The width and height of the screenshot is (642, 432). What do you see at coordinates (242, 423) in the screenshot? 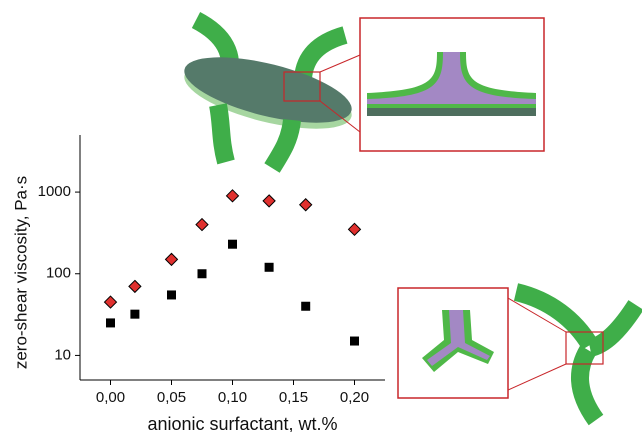
I see `x-axis-label: anionic surfactant, wt.%` at bounding box center [242, 423].